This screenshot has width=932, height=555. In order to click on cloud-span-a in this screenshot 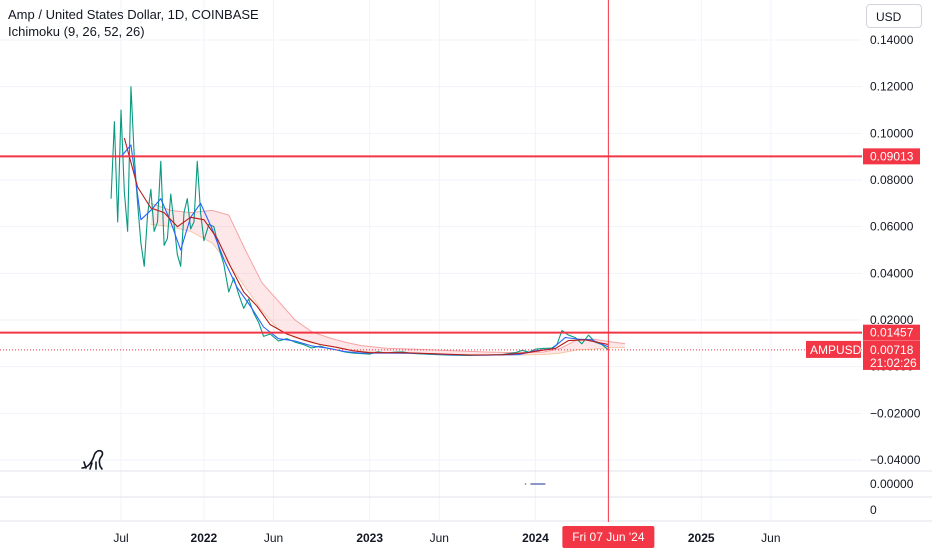, I will do `click(388, 278)`.